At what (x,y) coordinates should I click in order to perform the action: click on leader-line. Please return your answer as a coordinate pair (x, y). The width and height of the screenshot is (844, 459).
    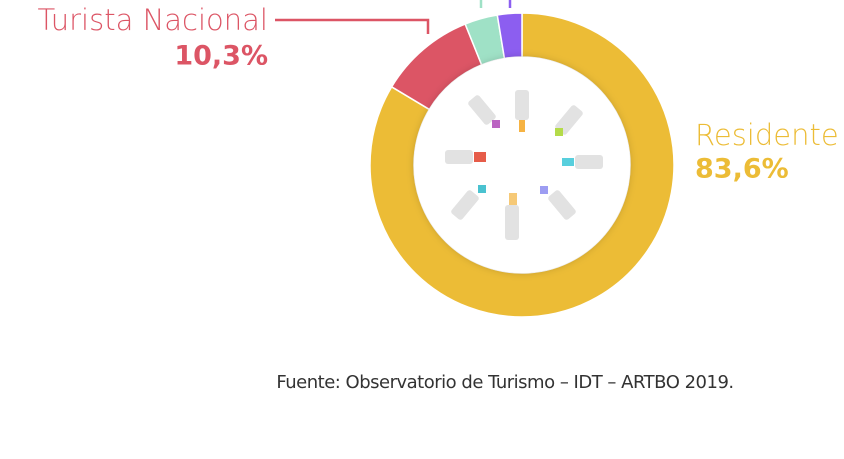
    Looking at the image, I should click on (352, 26).